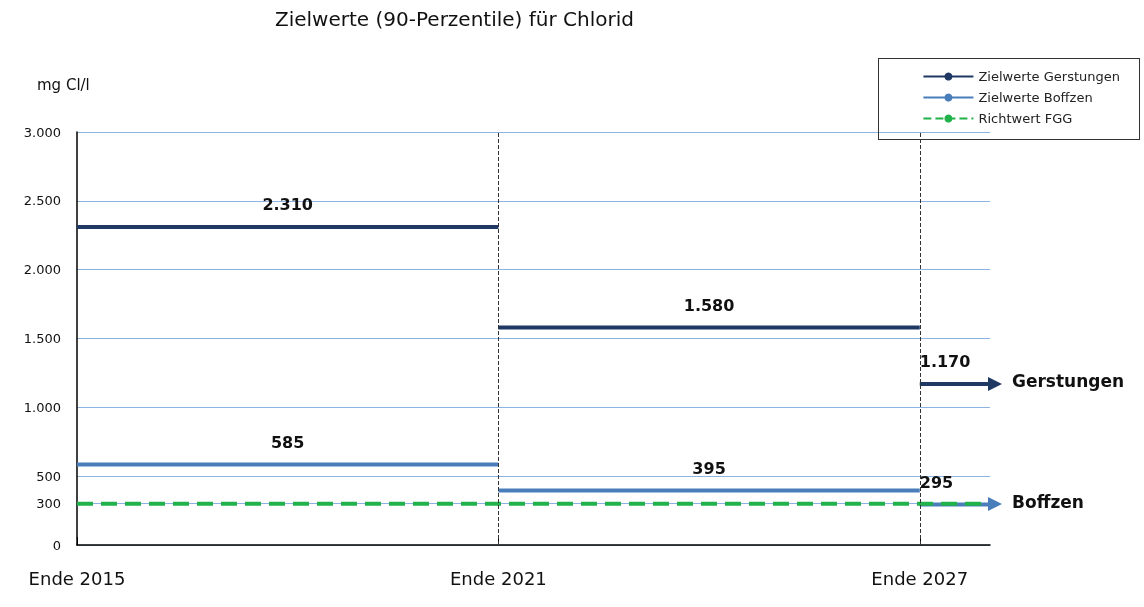 The height and width of the screenshot is (607, 1144). I want to click on legend-label: Richtwert FGG, so click(1025, 118).